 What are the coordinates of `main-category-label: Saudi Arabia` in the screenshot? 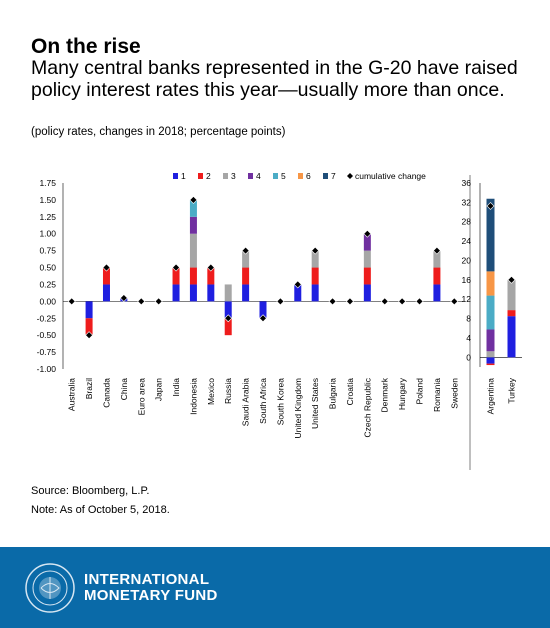 It's located at (246, 402).